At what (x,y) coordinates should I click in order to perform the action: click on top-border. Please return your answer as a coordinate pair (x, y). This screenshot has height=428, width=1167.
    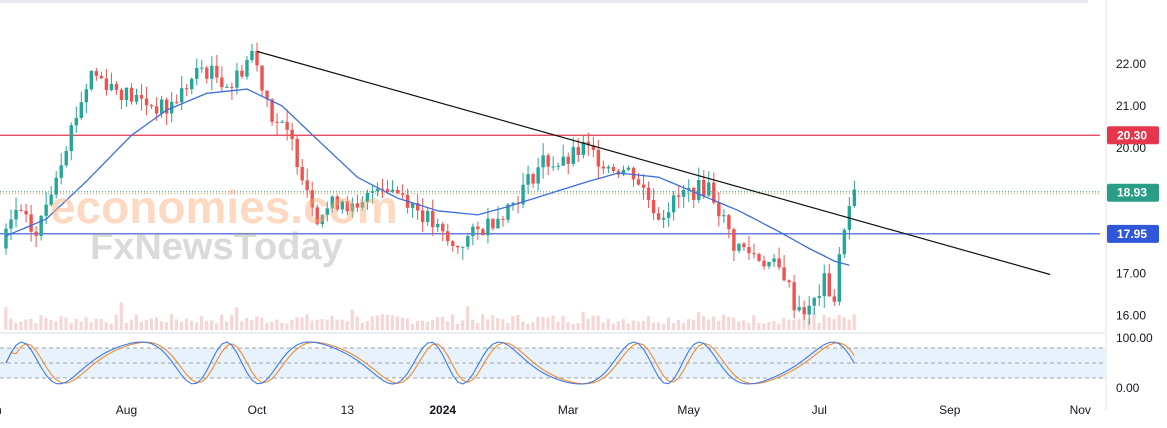
    Looking at the image, I should click on (544, 1).